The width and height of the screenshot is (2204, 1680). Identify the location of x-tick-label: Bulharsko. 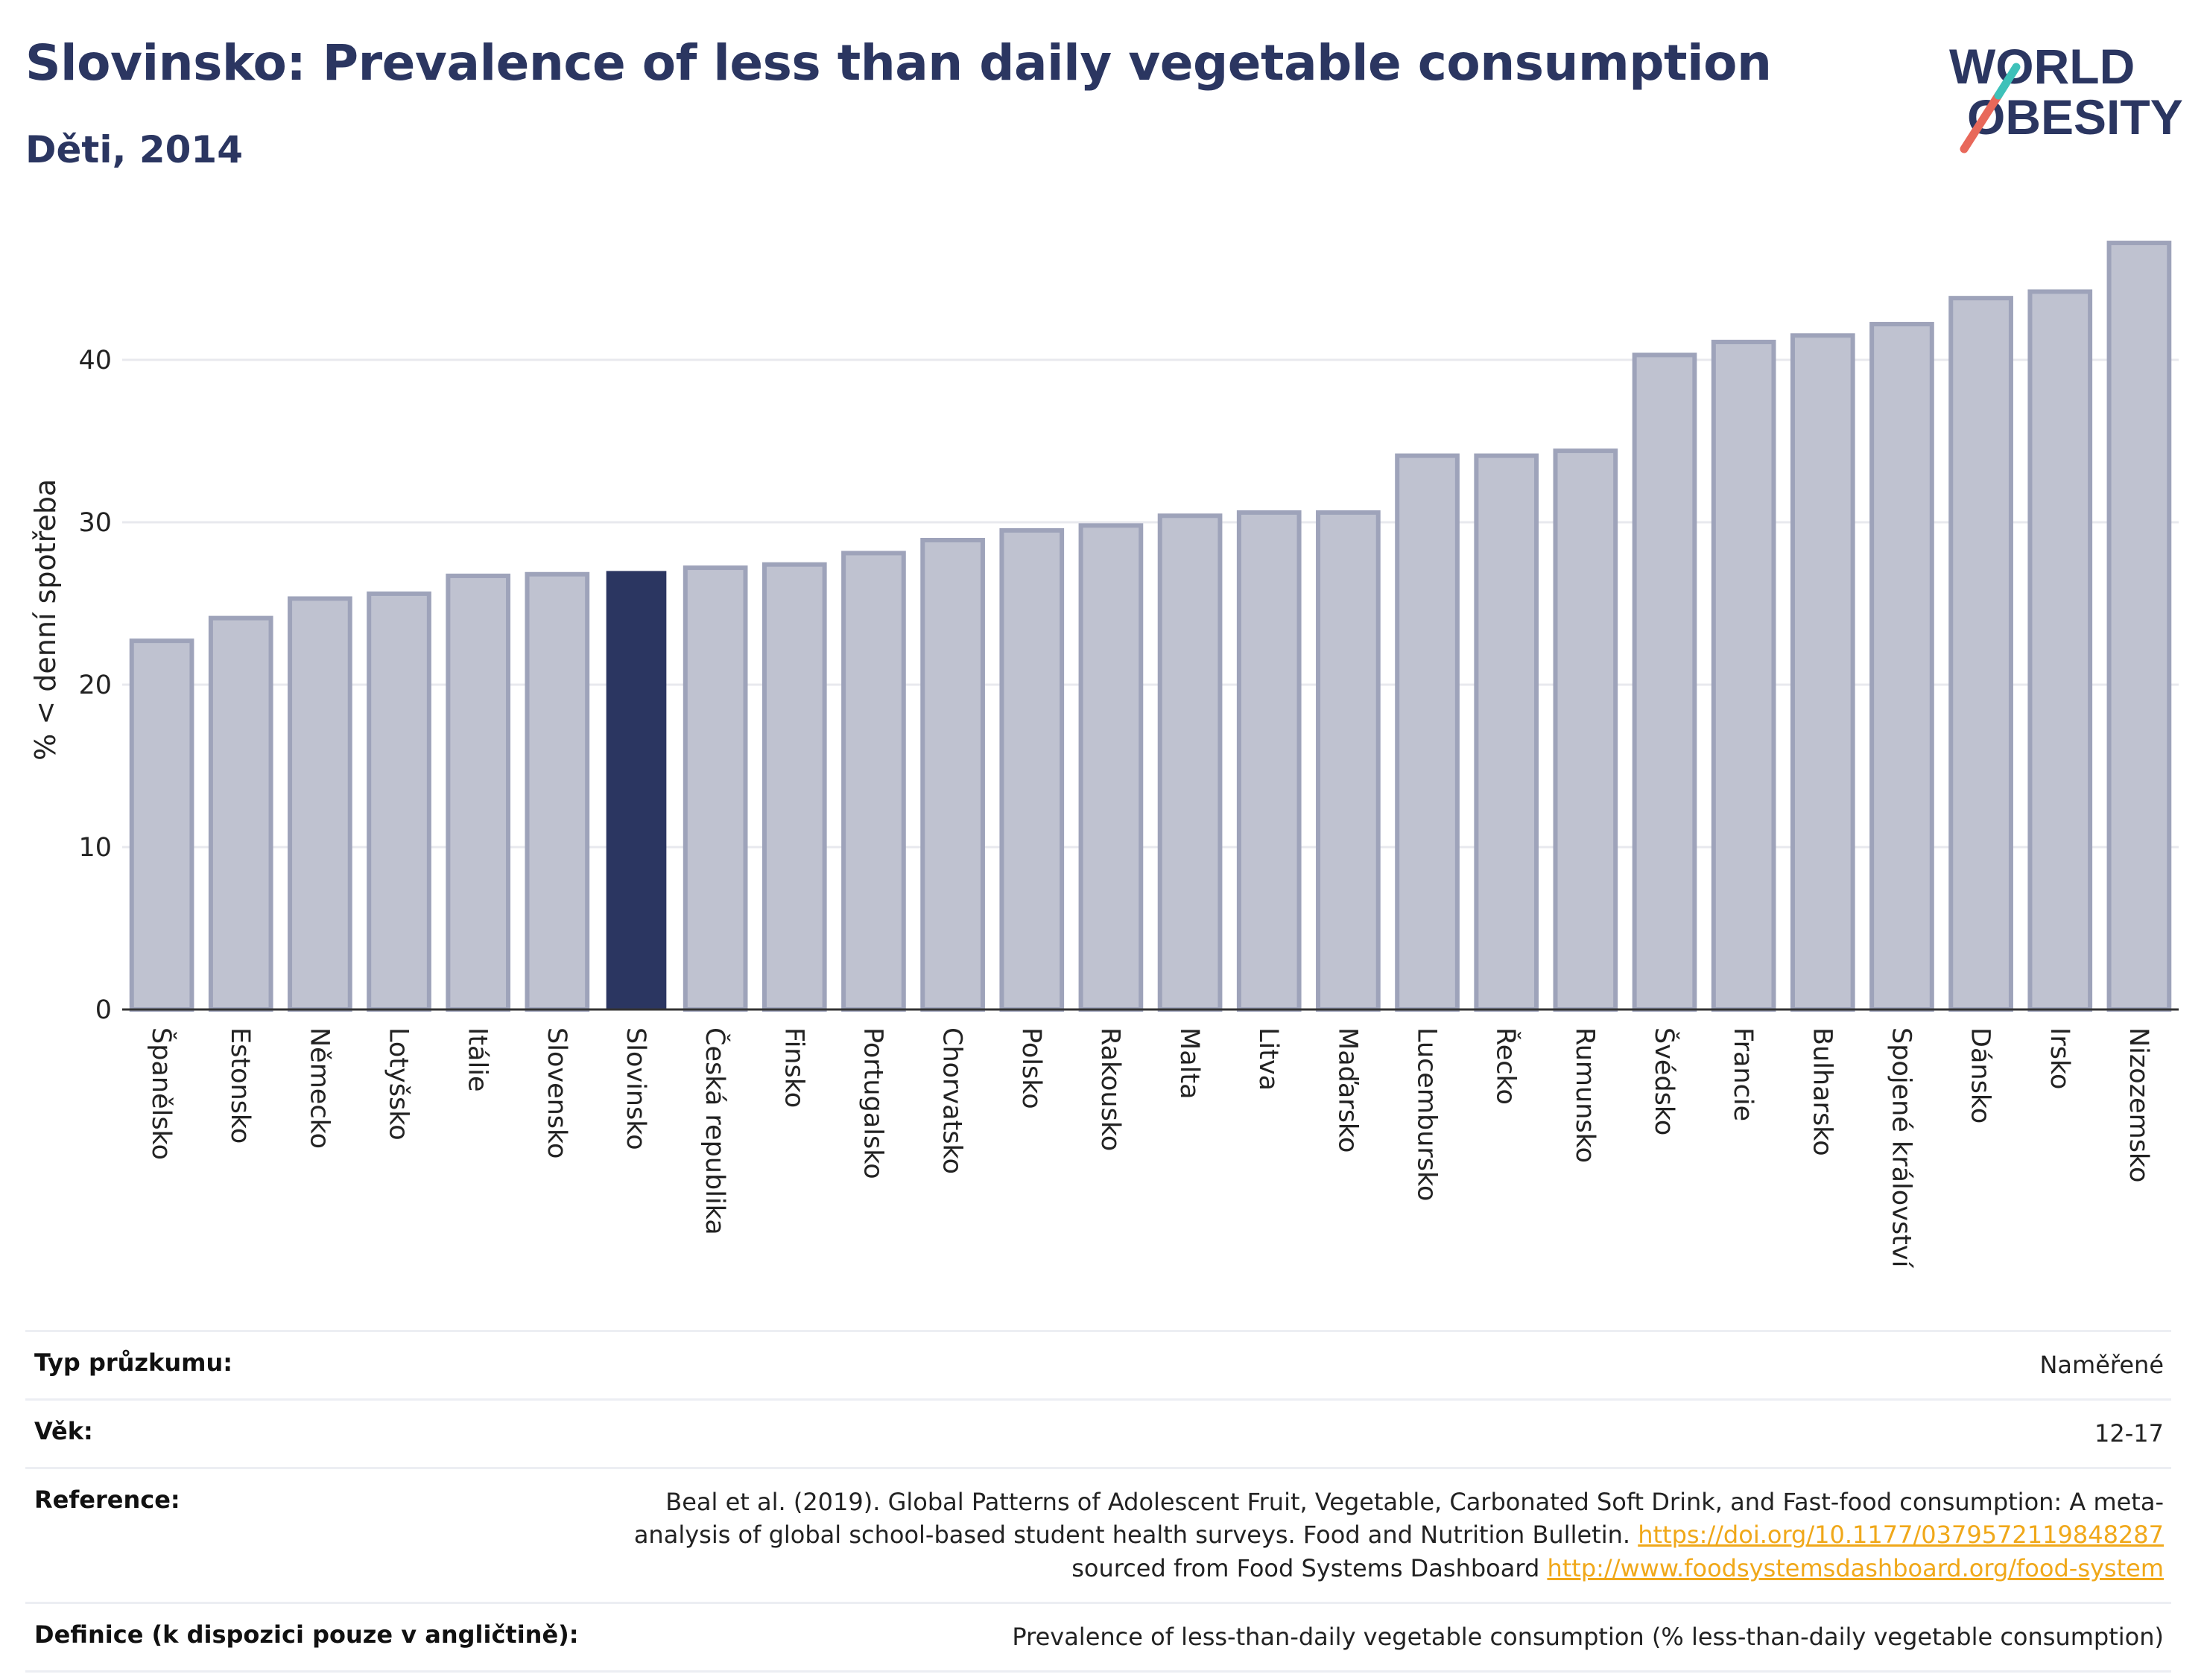
(1822, 1091).